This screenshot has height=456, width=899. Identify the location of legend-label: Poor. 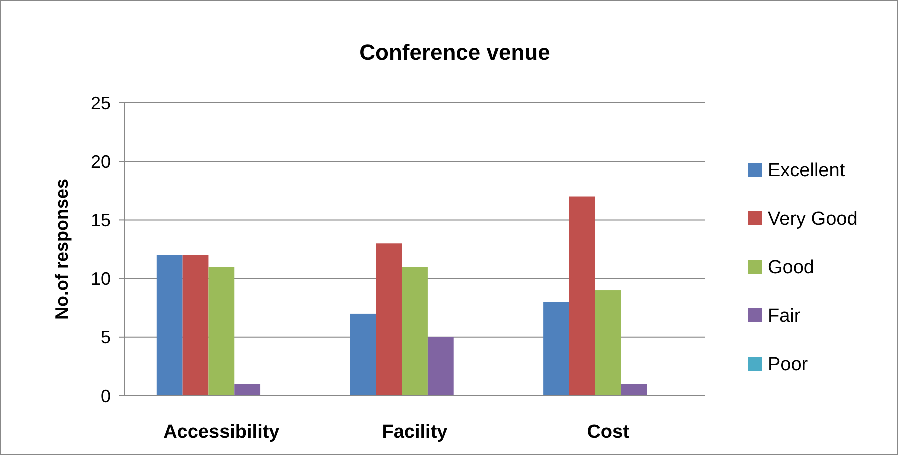
(788, 365).